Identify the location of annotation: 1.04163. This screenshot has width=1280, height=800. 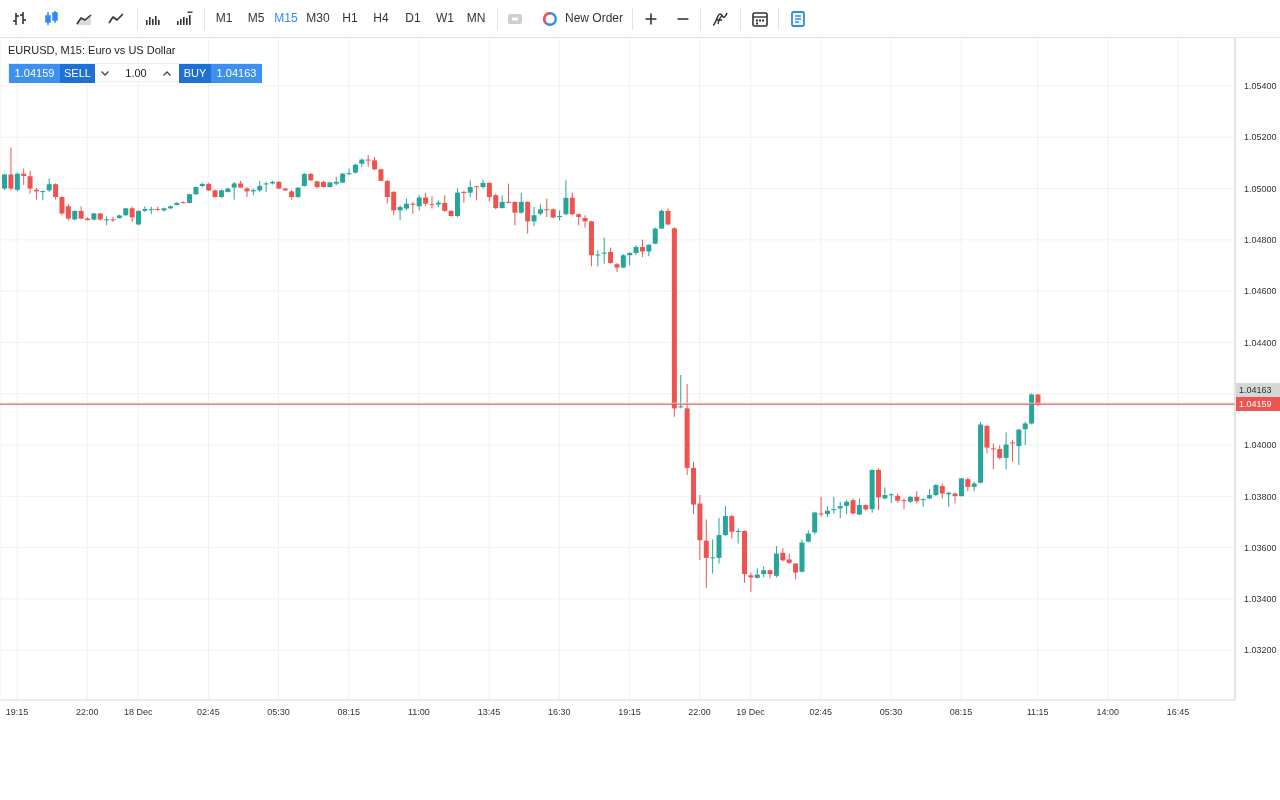
(236, 73).